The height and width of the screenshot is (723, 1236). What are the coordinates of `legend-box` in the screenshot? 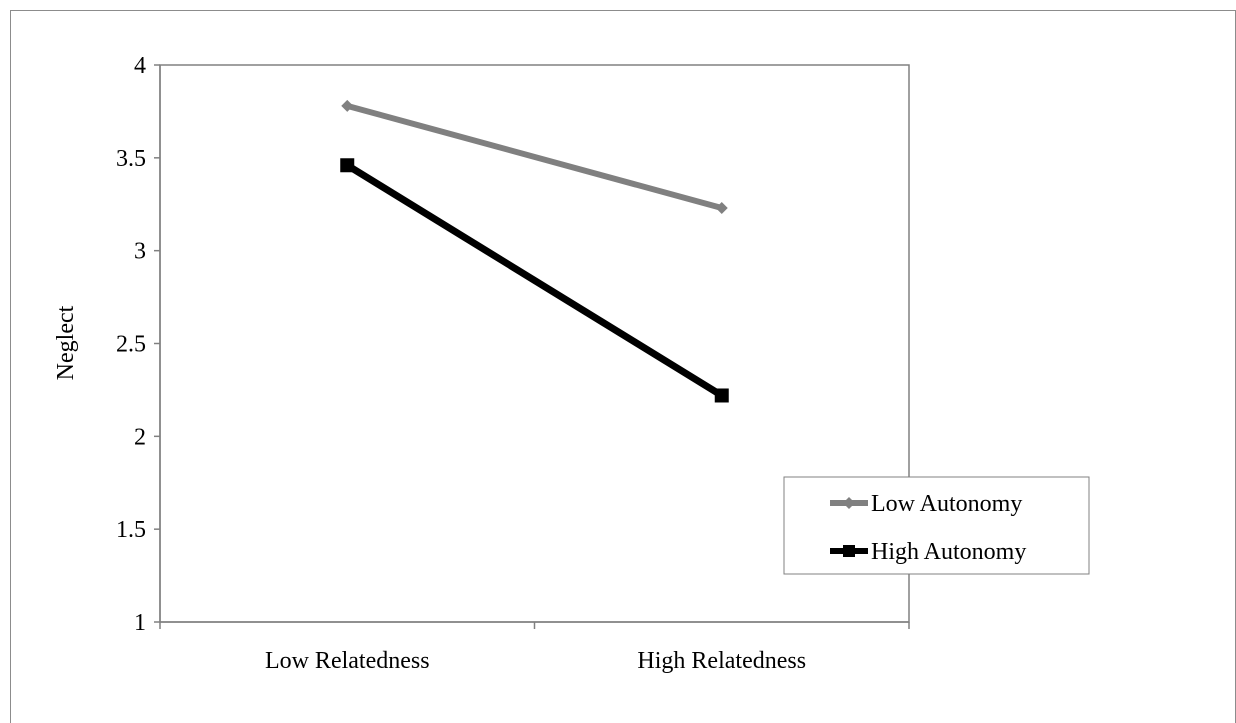 It's located at (936, 525).